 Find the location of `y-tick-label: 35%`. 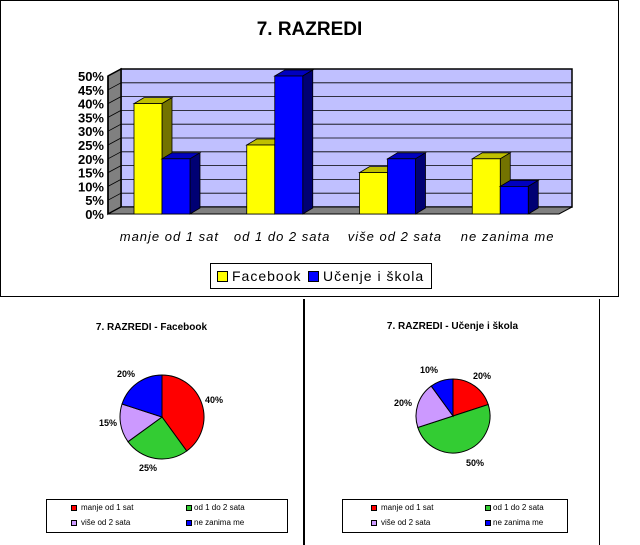

y-tick-label: 35% is located at coordinates (91, 117).